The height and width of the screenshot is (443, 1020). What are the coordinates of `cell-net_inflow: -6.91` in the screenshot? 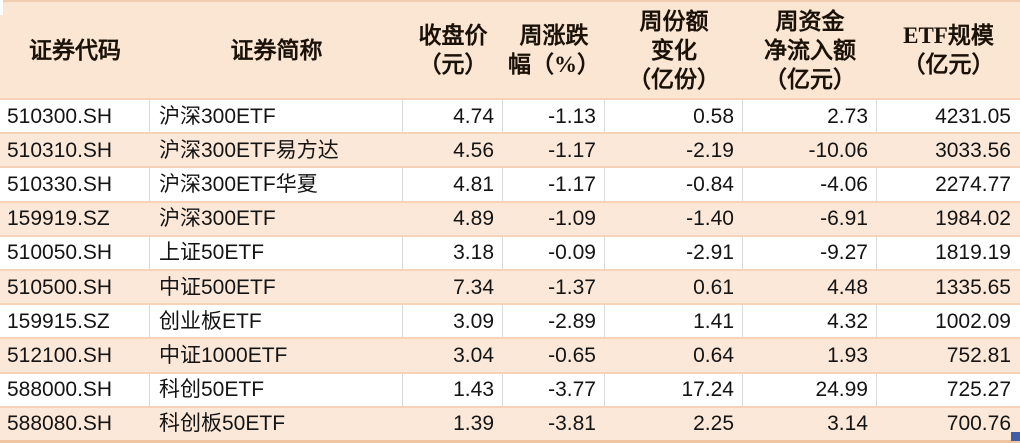 It's located at (844, 219).